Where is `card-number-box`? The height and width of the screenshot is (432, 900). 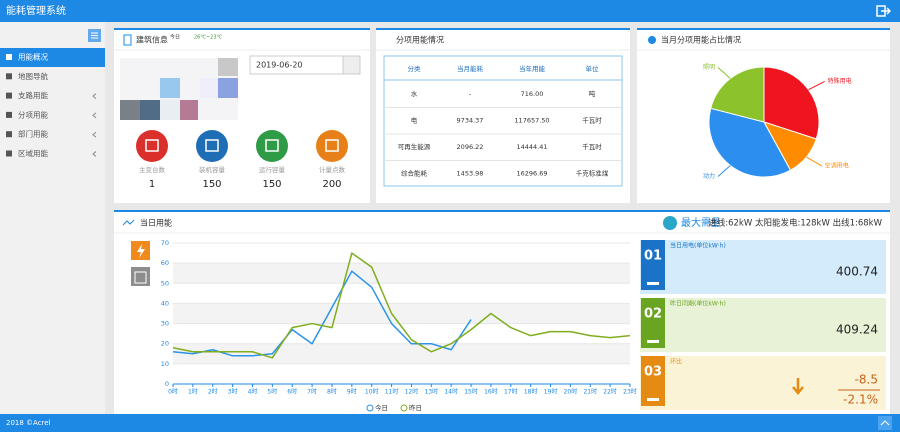 card-number-box is located at coordinates (653, 381).